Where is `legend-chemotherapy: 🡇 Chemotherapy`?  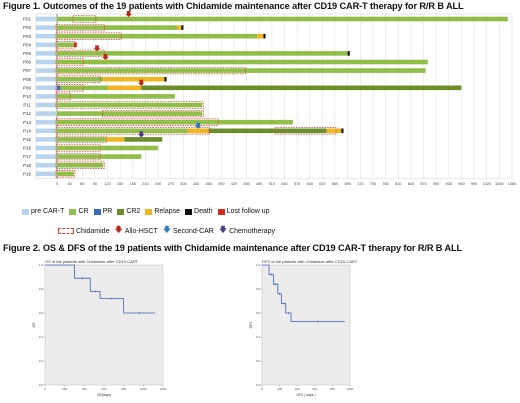
legend-chemotherapy: 🡇 Chemotherapy is located at coordinates (247, 230).